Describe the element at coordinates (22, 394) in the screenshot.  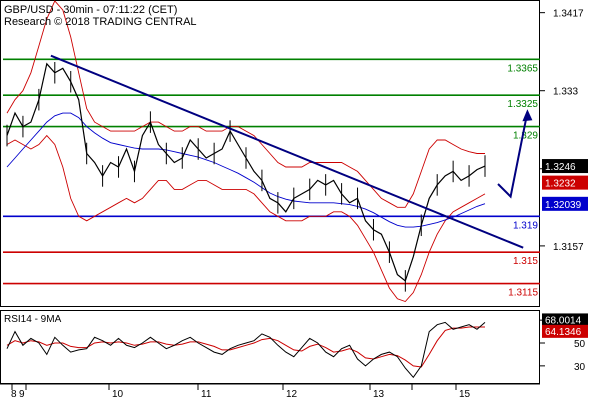
I see `time-tick-label: 9` at that location.